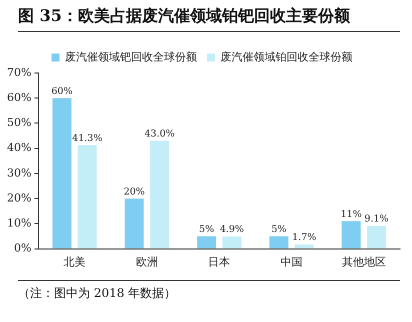 The width and height of the screenshot is (412, 322). I want to click on data-label: 43.0%, so click(159, 134).